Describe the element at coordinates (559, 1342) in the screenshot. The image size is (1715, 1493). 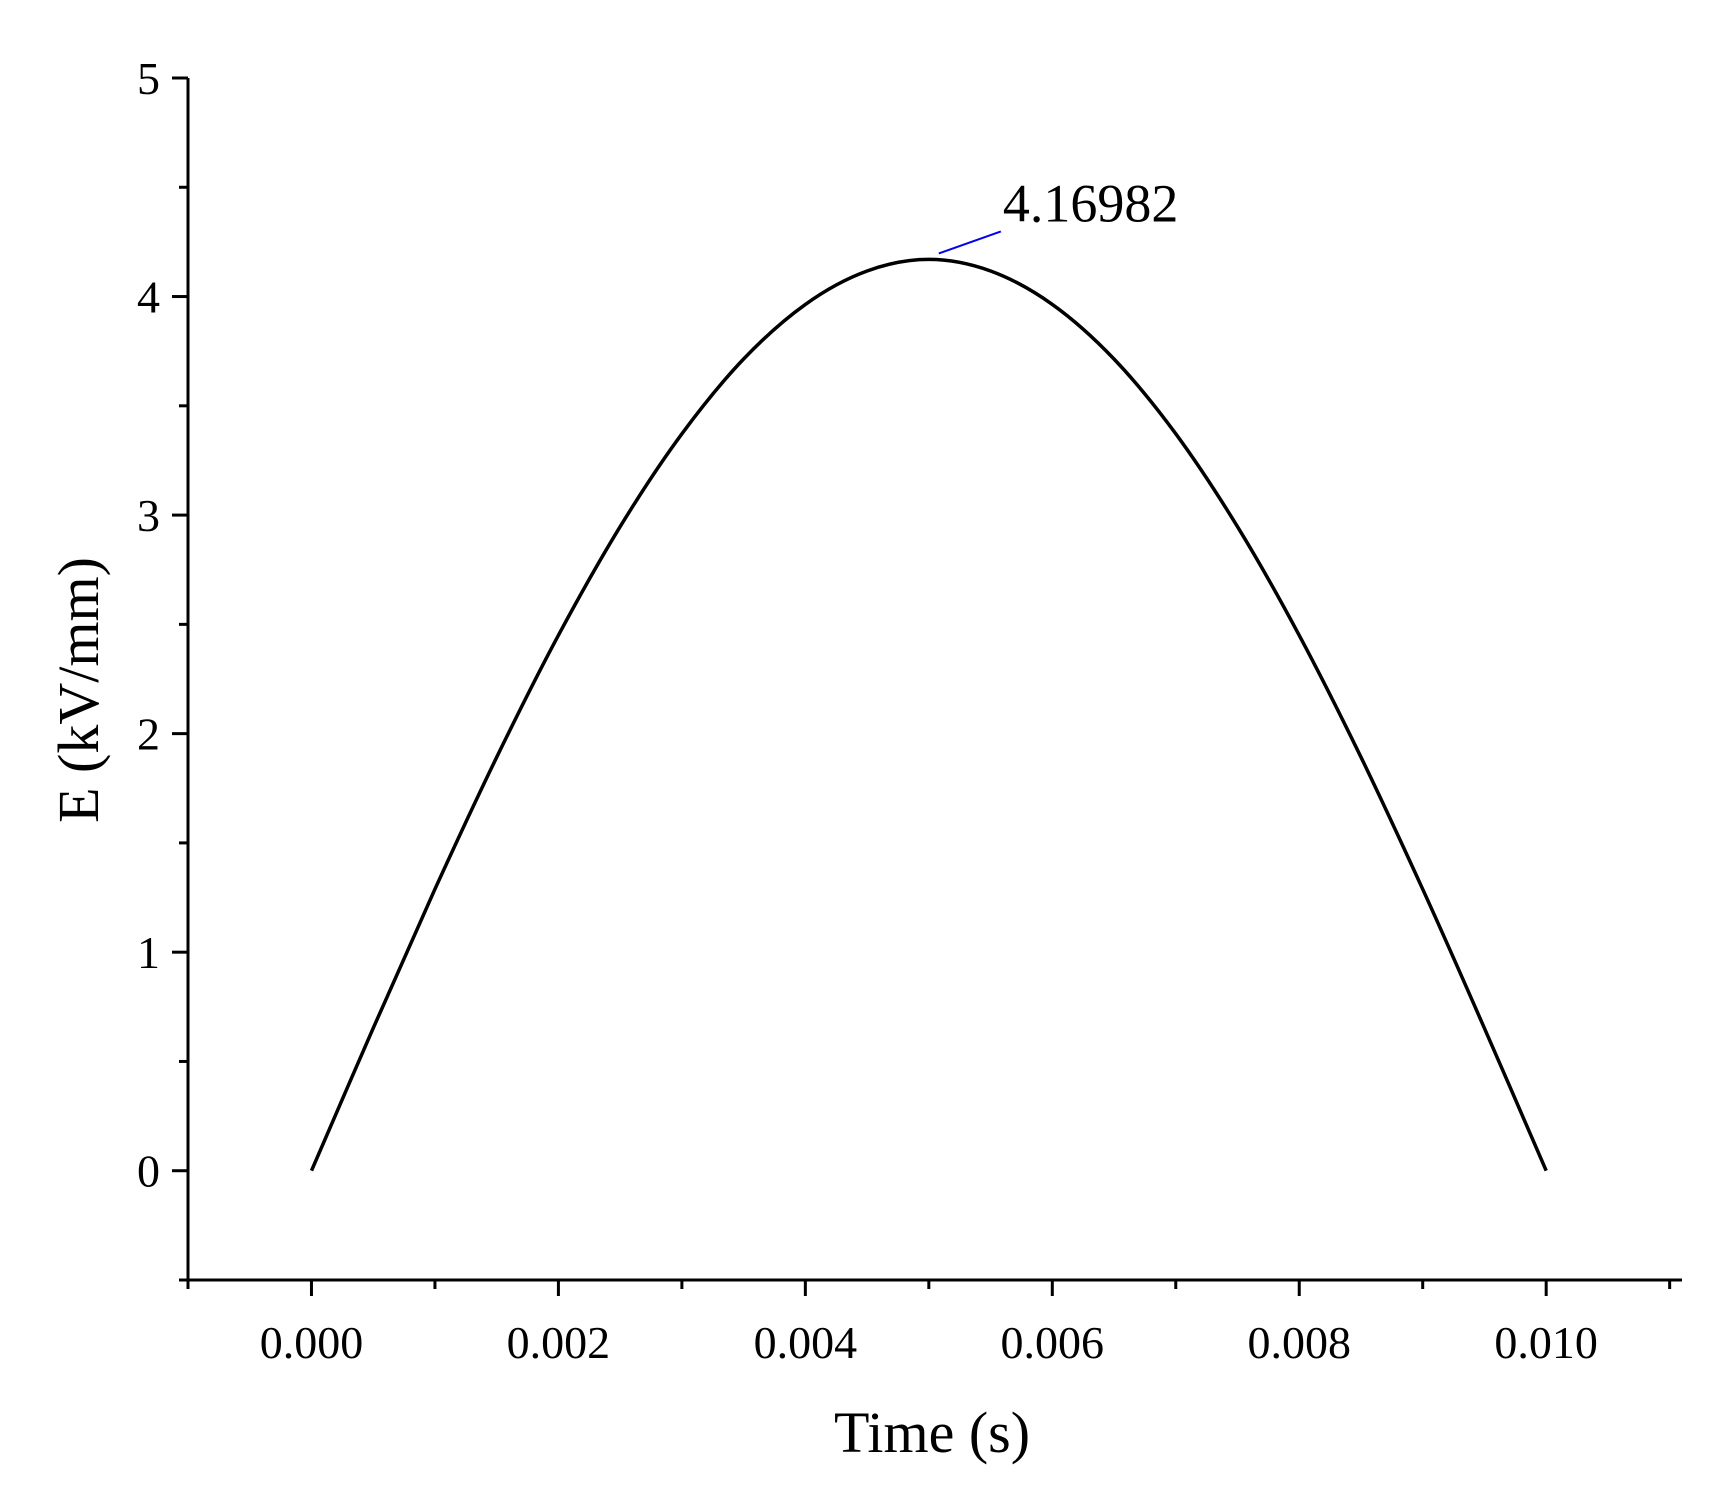
I see `x-tick-label: 0.002` at that location.